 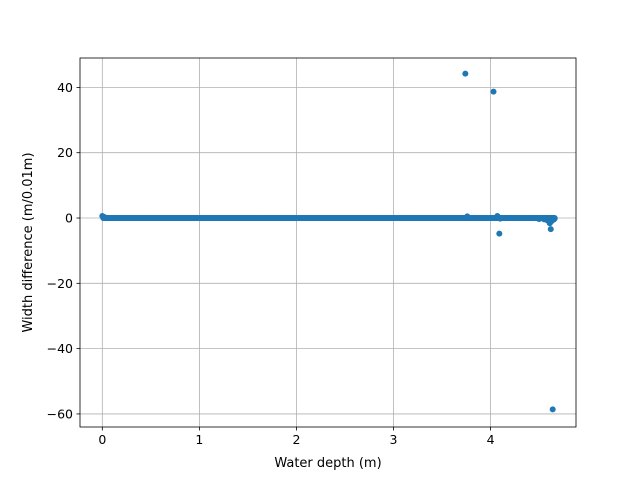 What do you see at coordinates (296, 439) in the screenshot?
I see `x-tick-label: 2` at bounding box center [296, 439].